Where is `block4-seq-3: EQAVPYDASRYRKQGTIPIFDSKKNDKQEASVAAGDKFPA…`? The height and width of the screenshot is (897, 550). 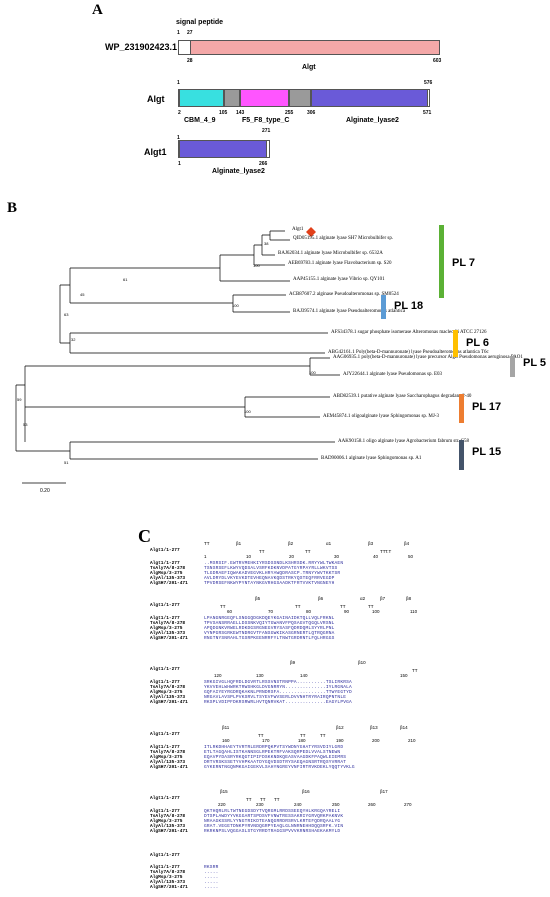
block4-seq-3: EQAVPYDASRYRKQGTIPIFDSKKNDKQEASVAAGDKFPA… is located at coordinates (275, 757).